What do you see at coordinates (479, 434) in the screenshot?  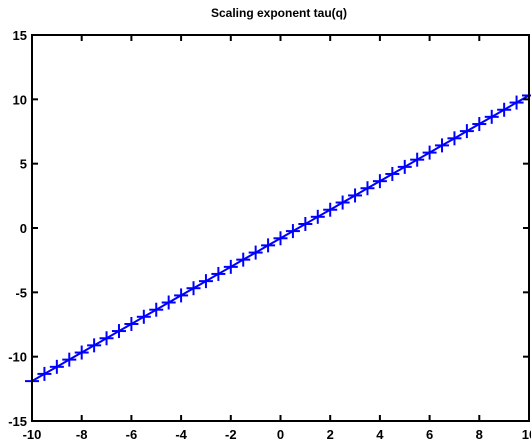 I see `x-tick-label: 8` at bounding box center [479, 434].